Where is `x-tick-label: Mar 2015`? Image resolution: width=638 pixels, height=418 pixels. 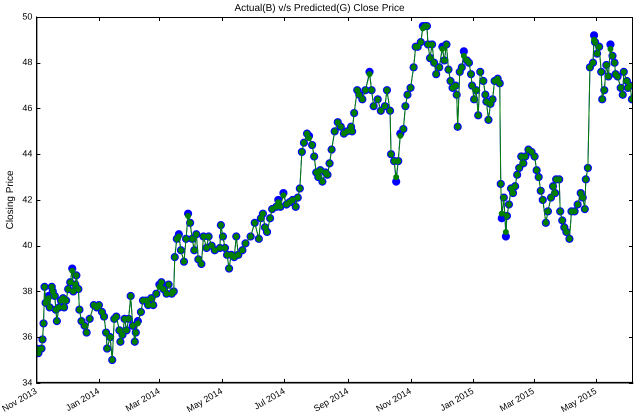 x-tick-label: Mar 2015 is located at coordinates (517, 400).